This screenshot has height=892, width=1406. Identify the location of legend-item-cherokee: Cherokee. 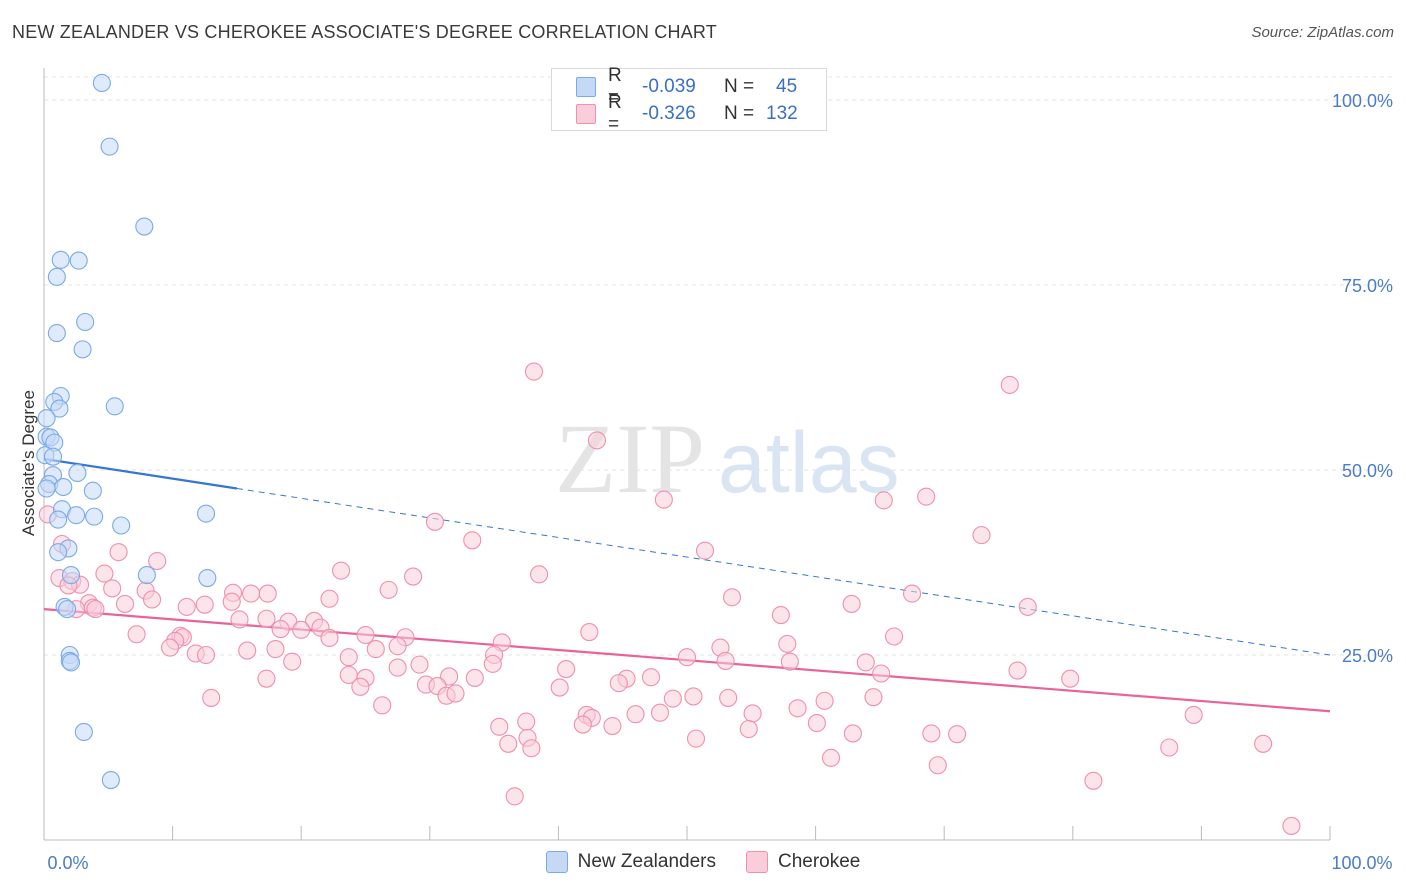
(802, 862).